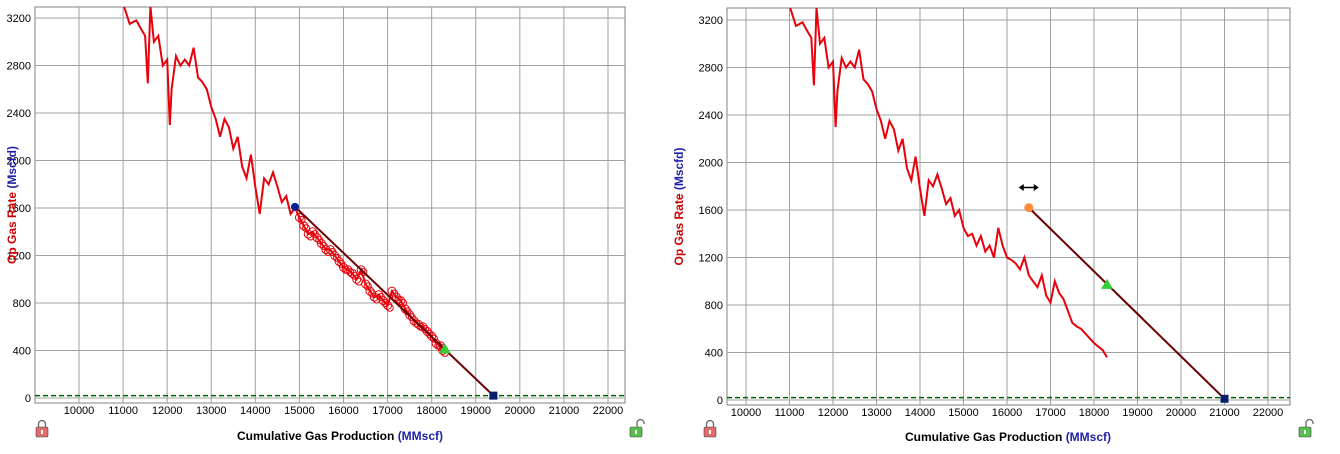 Image resolution: width=1340 pixels, height=454 pixels. Describe the element at coordinates (255, 411) in the screenshot. I see `x-tick-label: 14000` at that location.